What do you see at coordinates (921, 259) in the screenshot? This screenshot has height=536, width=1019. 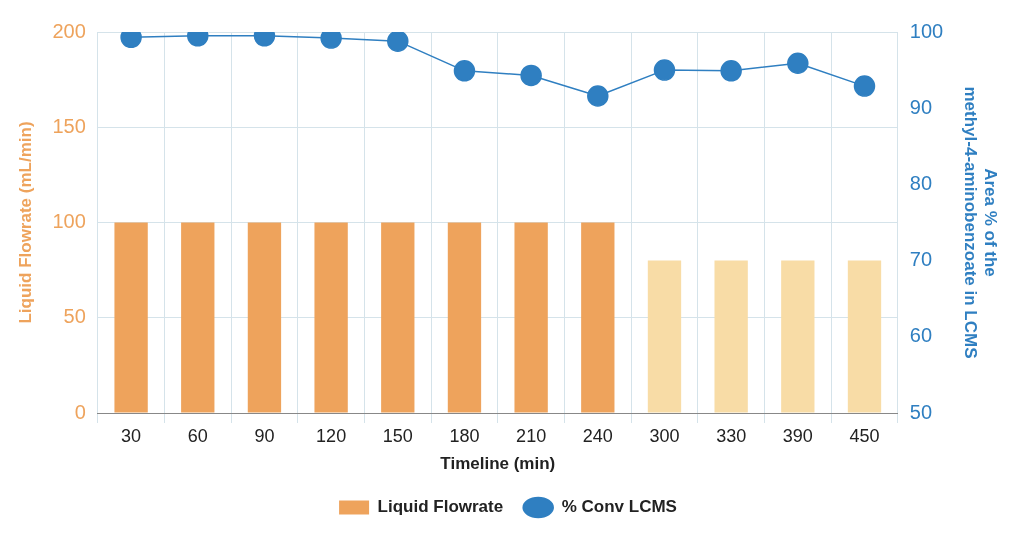 I see `y2-tick-label: 70` at bounding box center [921, 259].